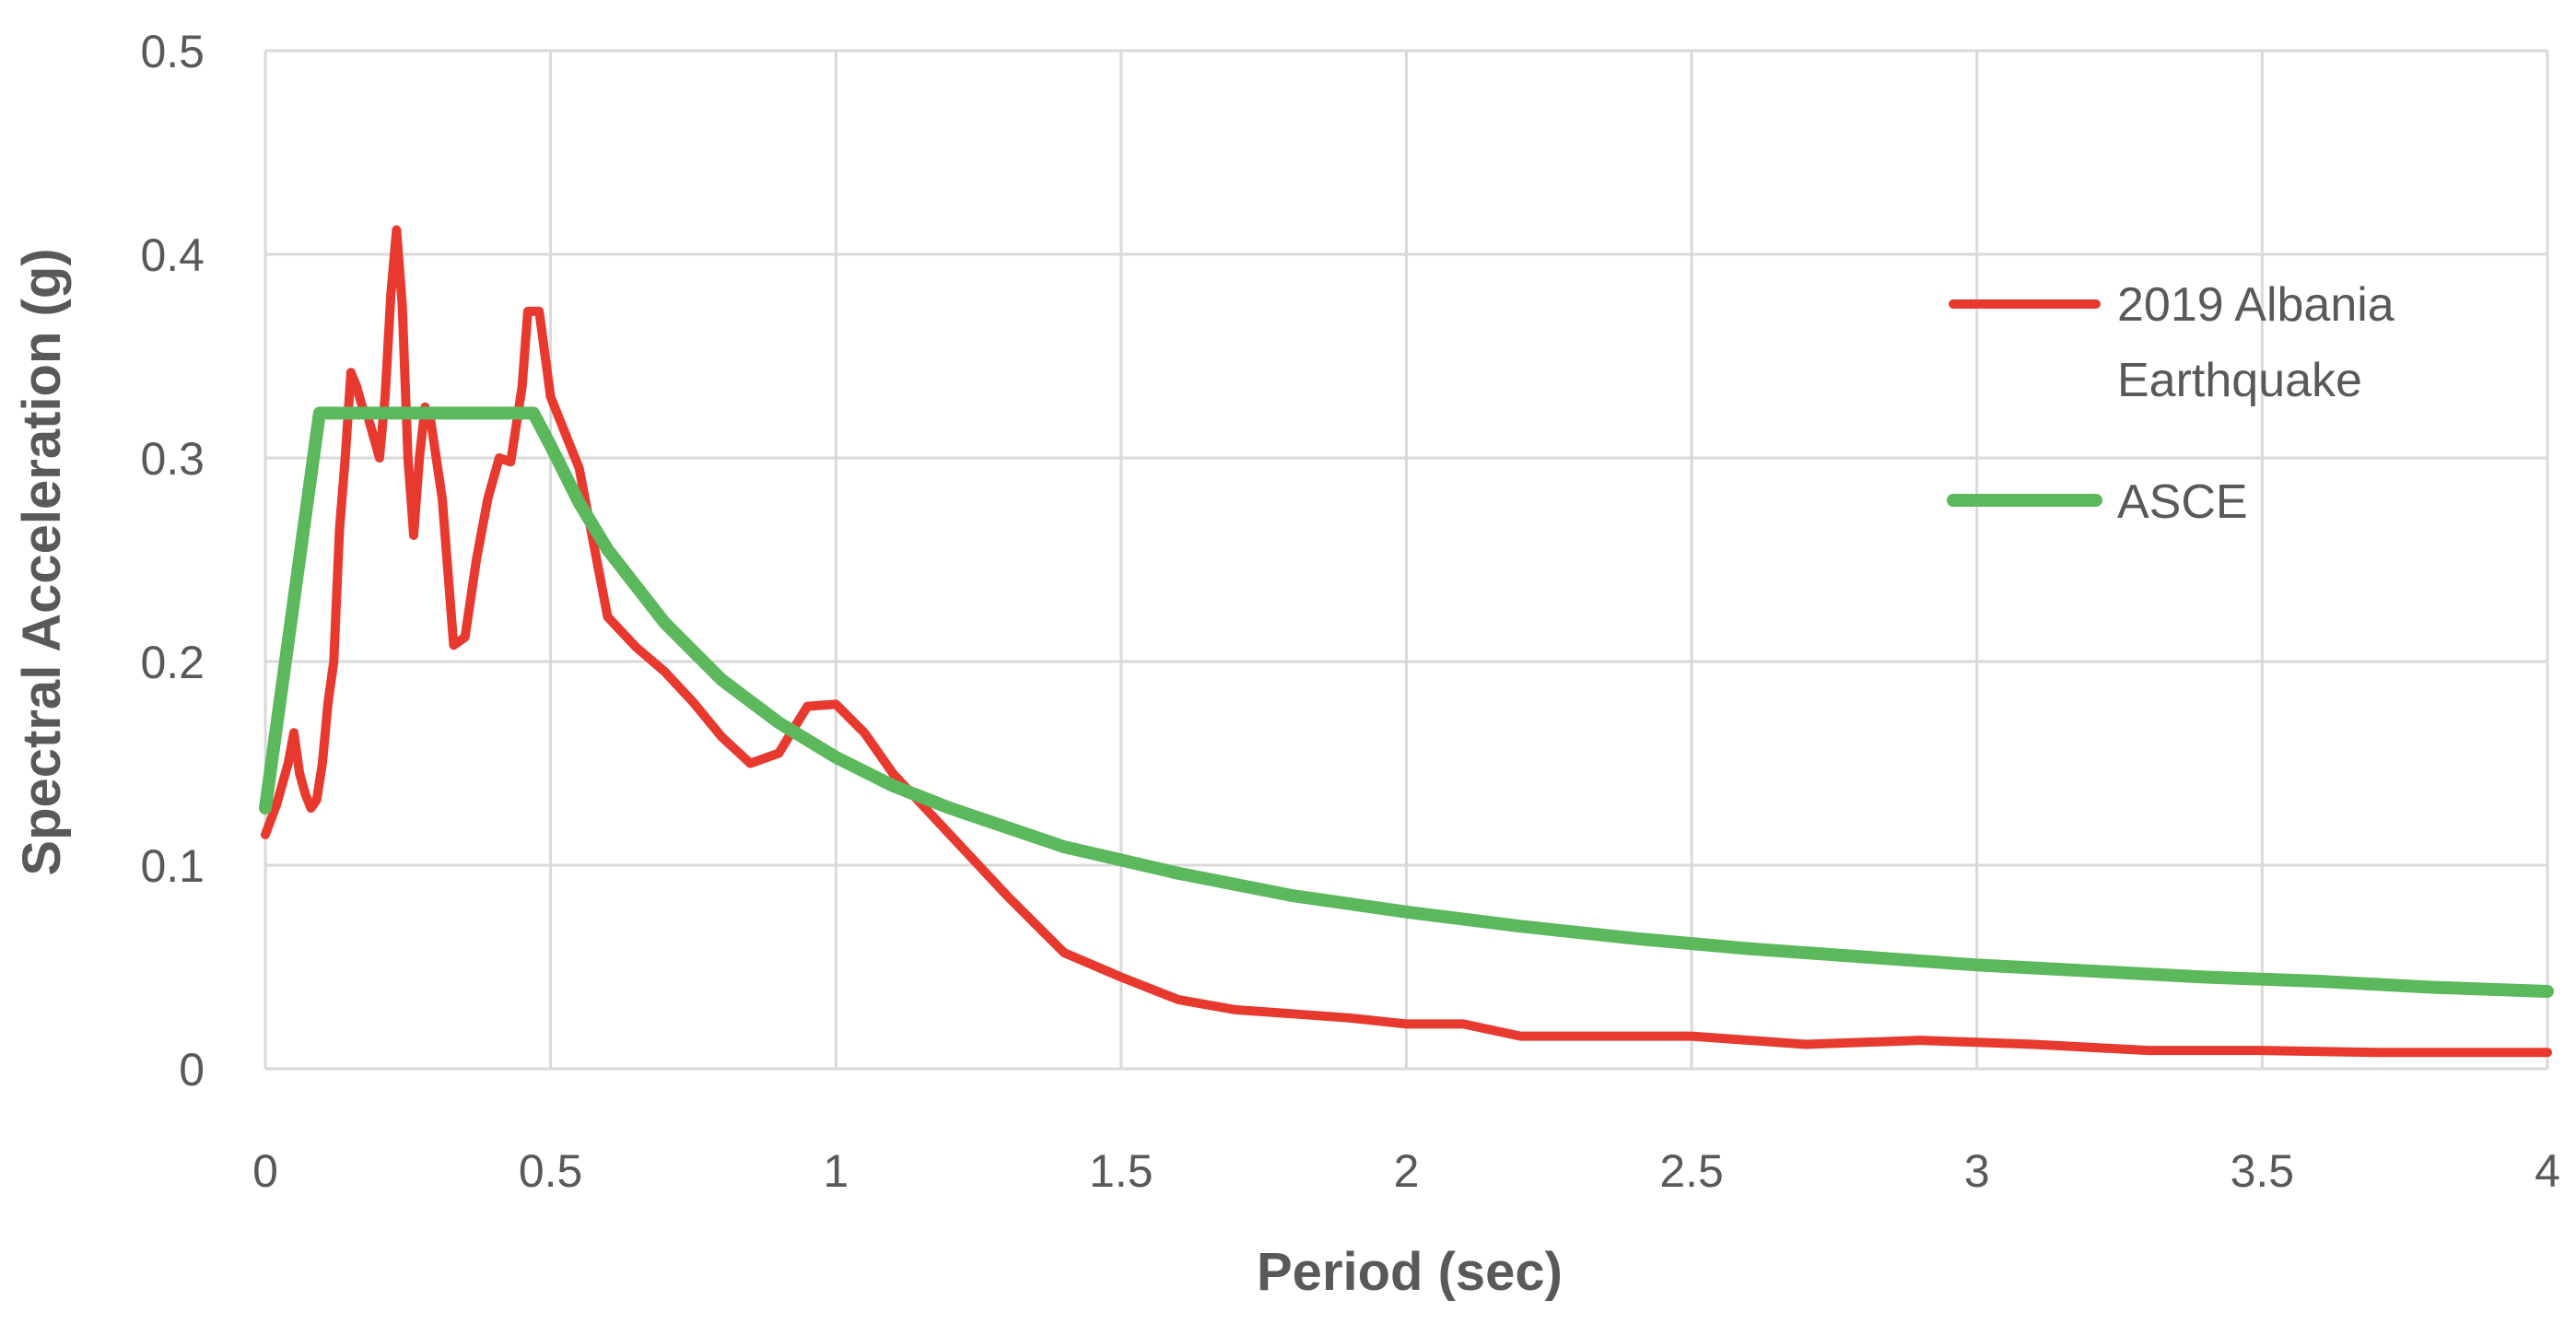 This screenshot has width=2576, height=1324. I want to click on y-tick-label: 0.5, so click(172, 51).